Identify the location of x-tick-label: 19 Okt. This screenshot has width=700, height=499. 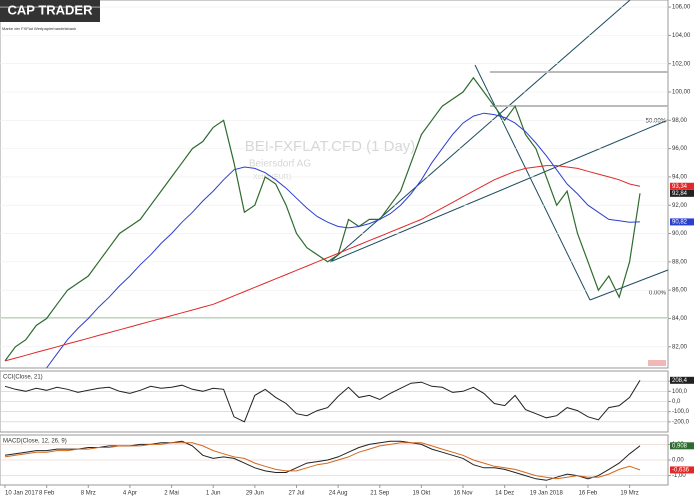
(422, 494).